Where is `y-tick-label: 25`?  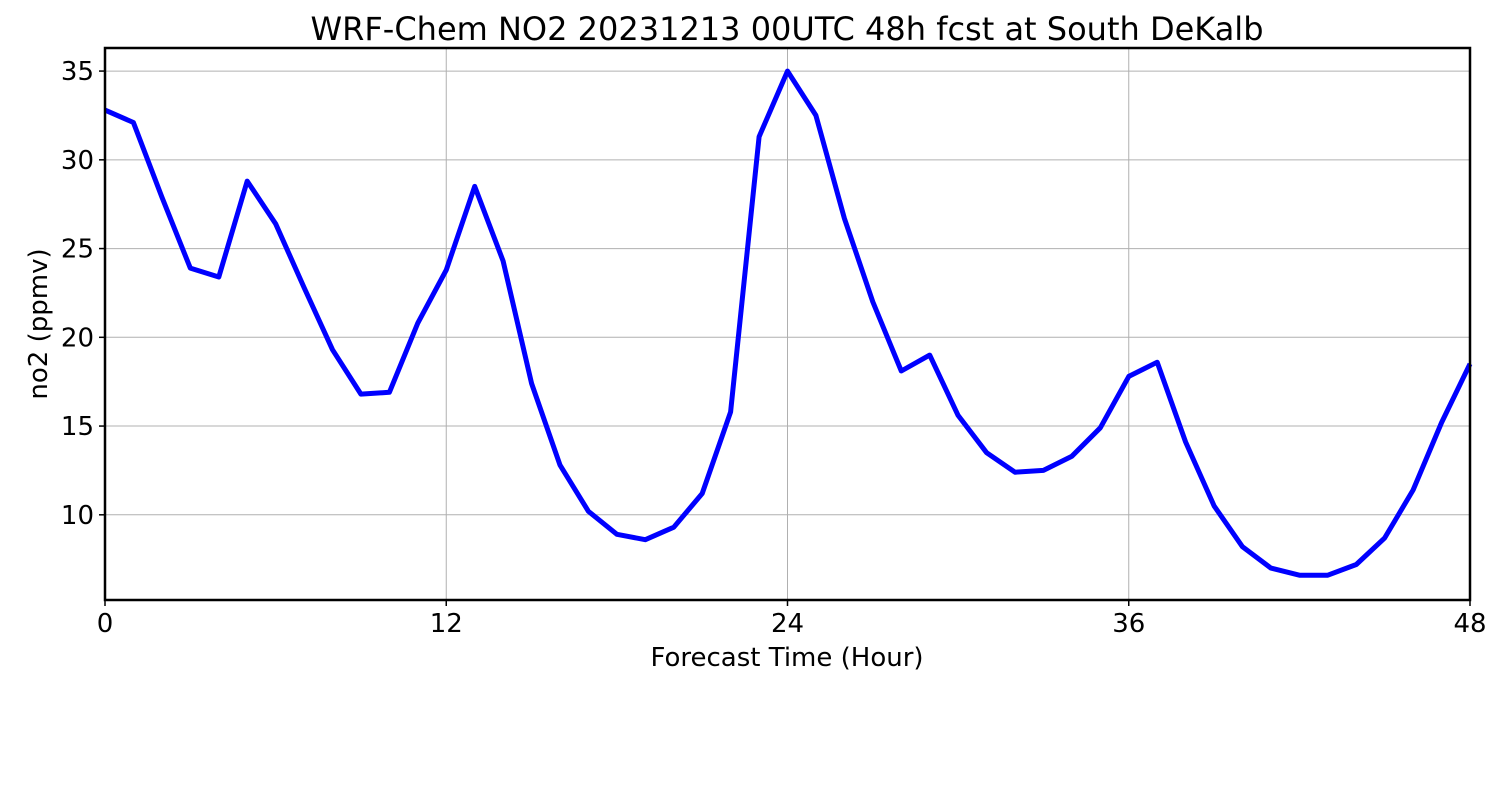
y-tick-label: 25 is located at coordinates (77, 250).